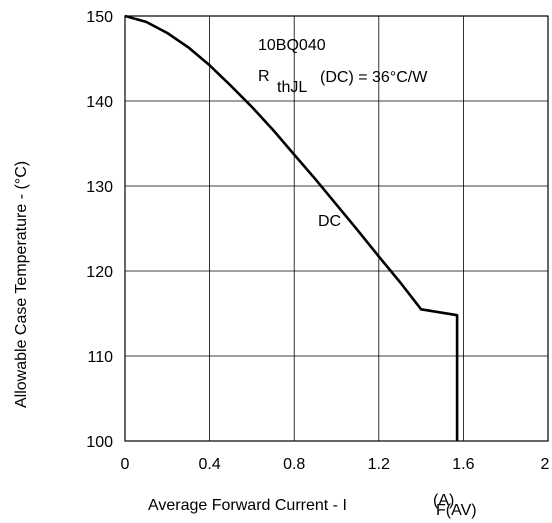  Describe the element at coordinates (545, 464) in the screenshot. I see `x-tick-label: 2` at that location.